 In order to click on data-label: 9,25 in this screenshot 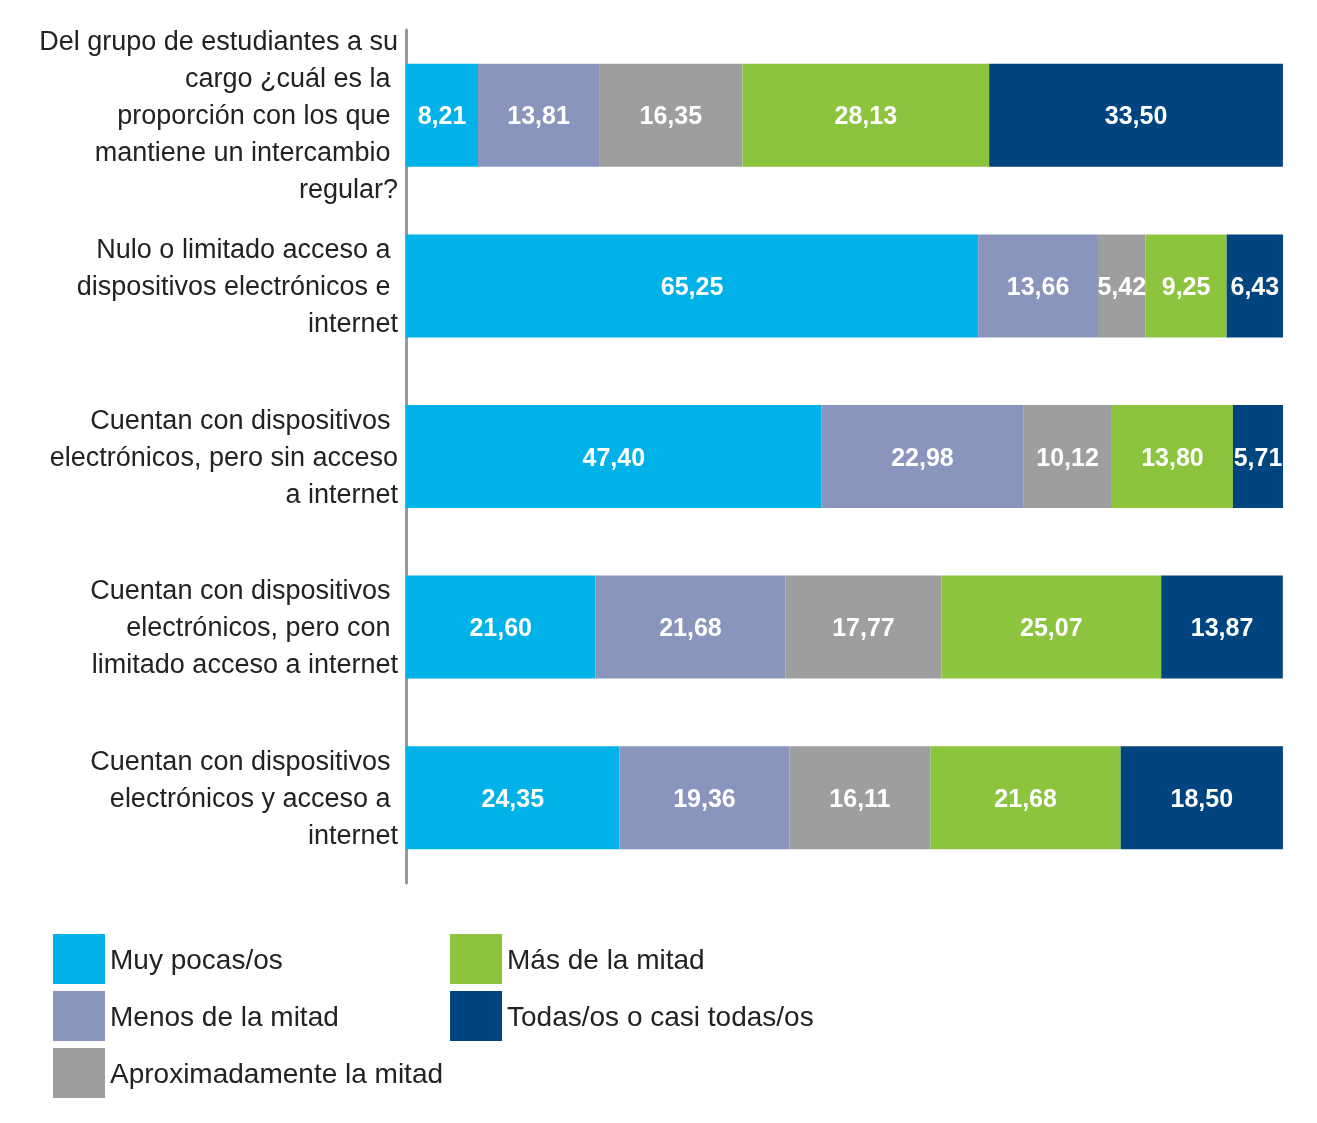, I will do `click(1186, 285)`.